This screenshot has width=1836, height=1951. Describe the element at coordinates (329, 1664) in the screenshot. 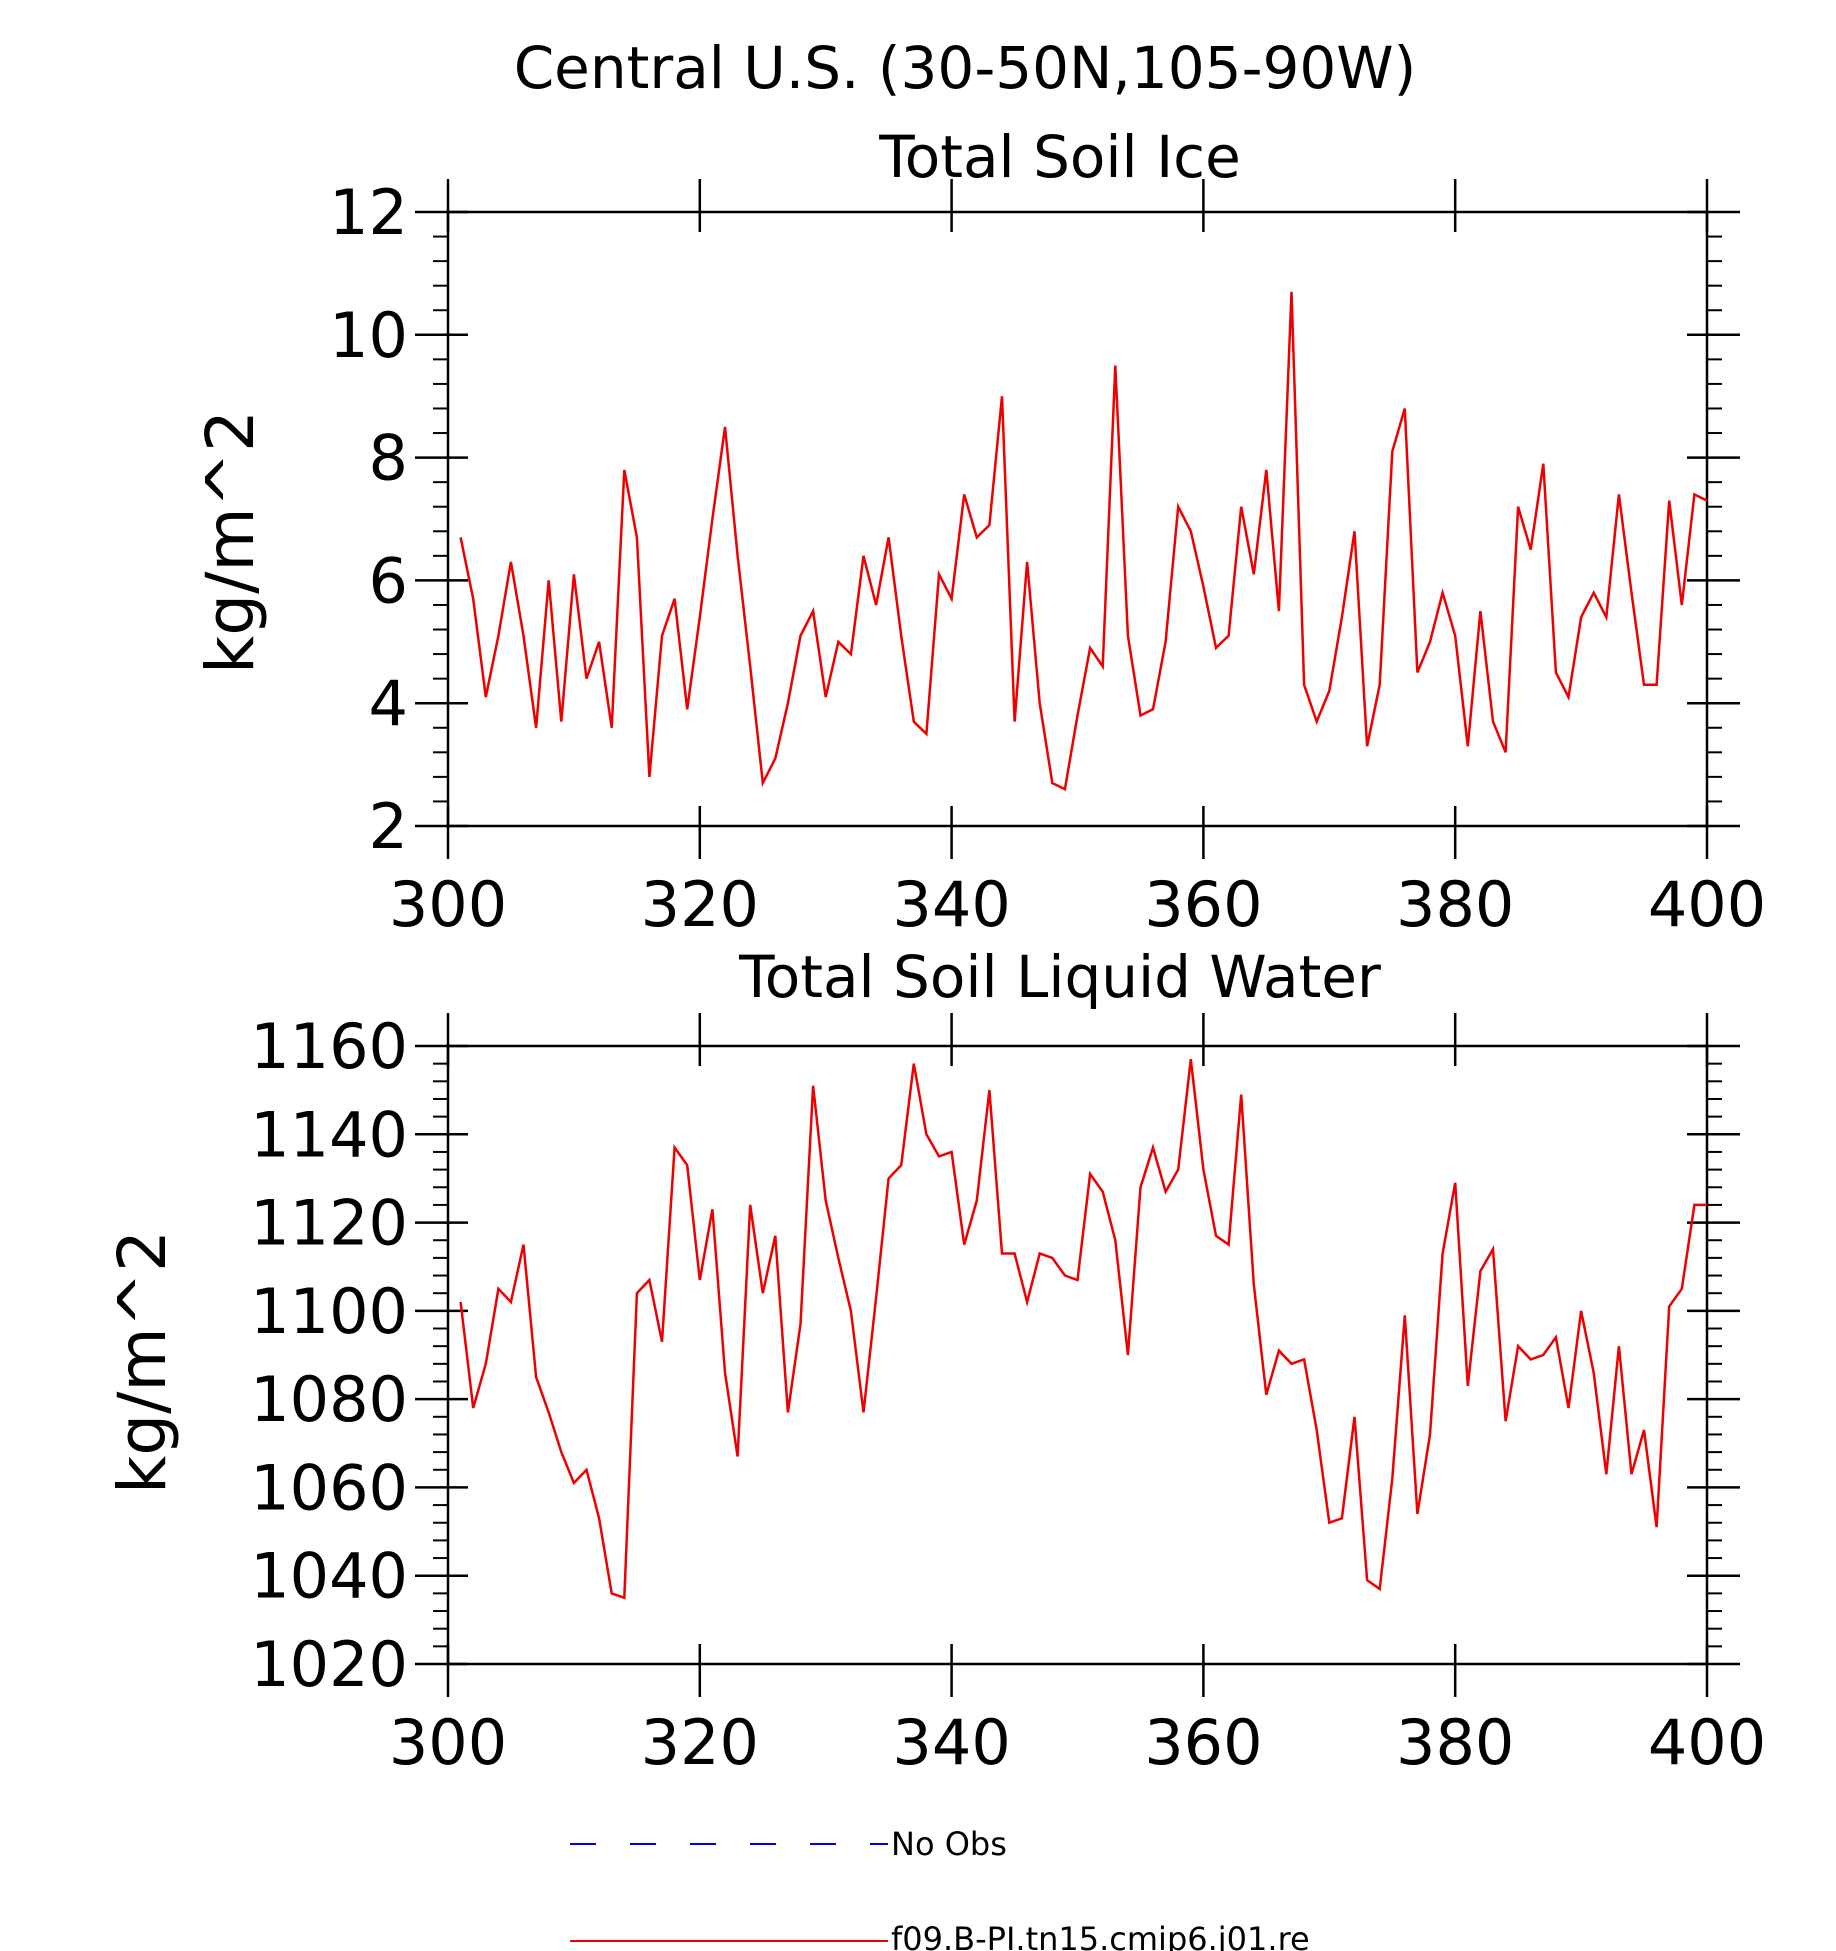

I see `y-tick-label: 1020` at that location.